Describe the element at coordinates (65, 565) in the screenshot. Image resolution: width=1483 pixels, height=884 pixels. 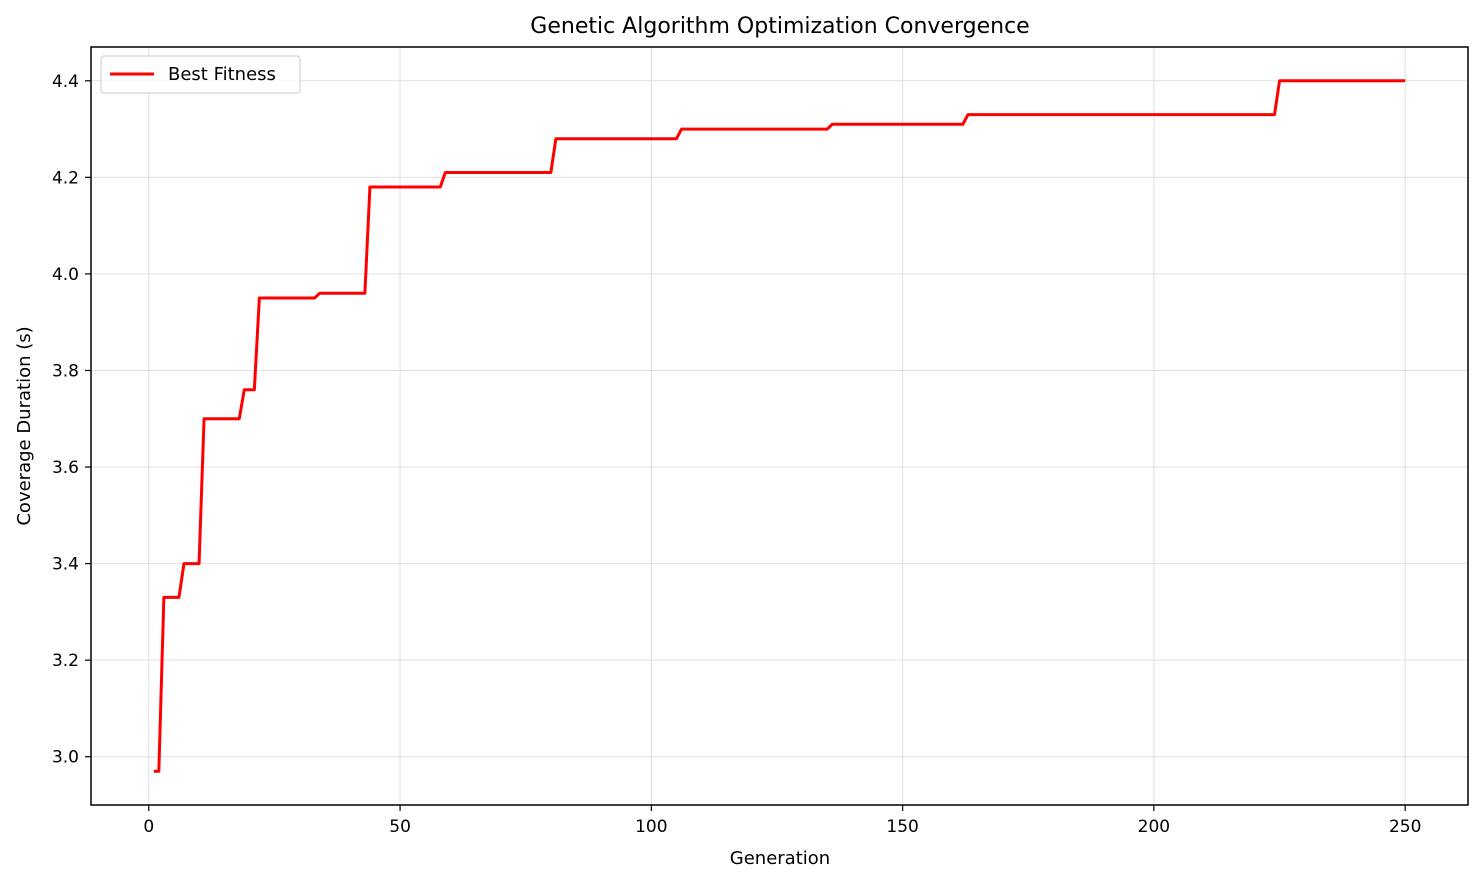
I see `y-tick-label: 3.4` at that location.